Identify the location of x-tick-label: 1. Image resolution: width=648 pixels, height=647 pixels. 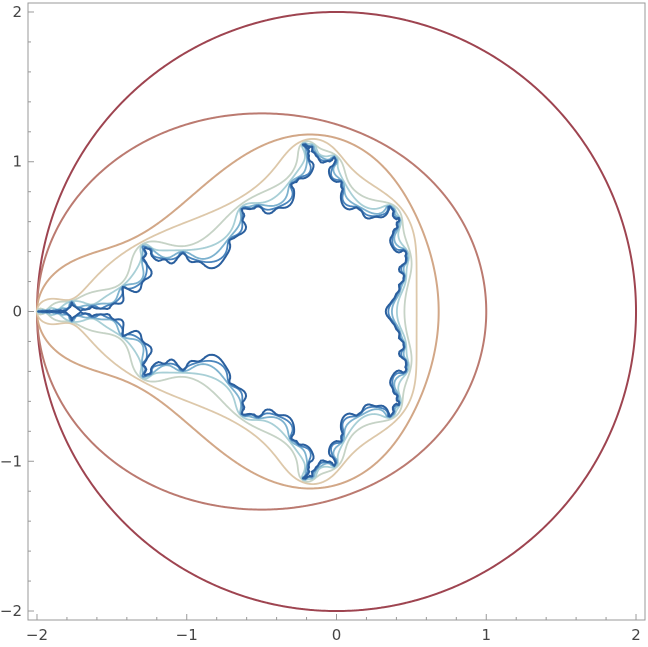
(486, 635).